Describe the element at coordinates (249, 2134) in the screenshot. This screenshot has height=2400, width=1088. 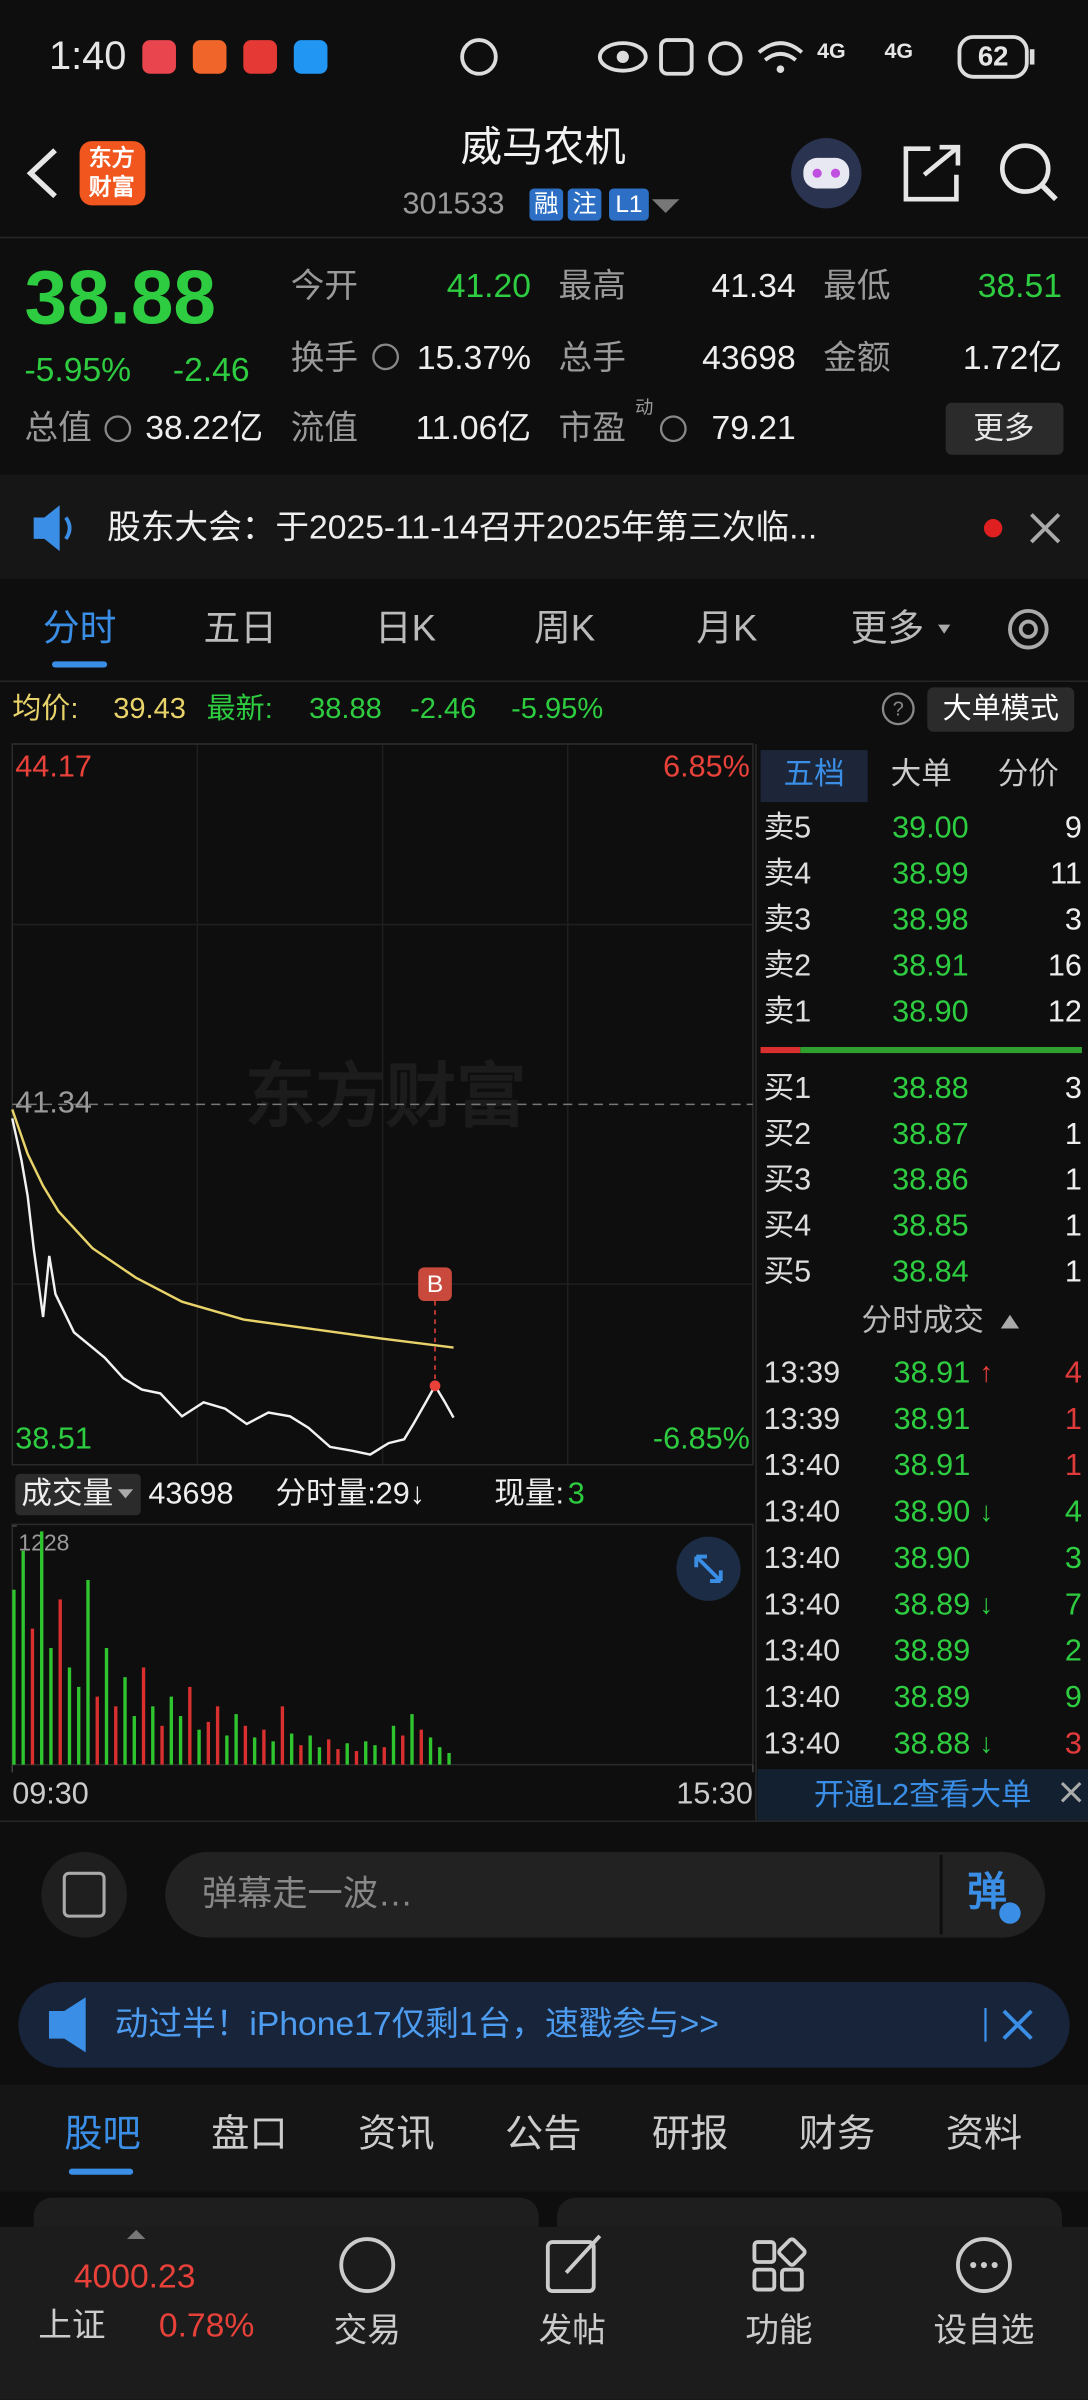
I see `section-tab: 盘口` at that location.